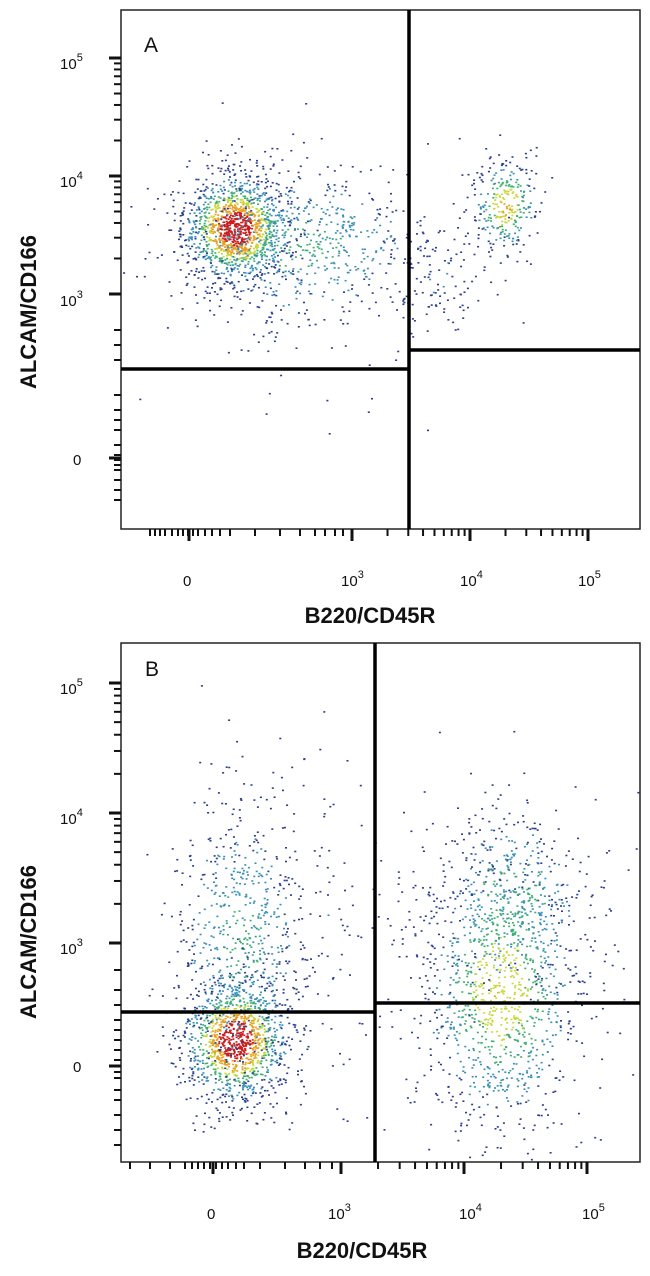 Image resolution: width=650 pixels, height=1276 pixels. What do you see at coordinates (352, 579) in the screenshot?
I see `panel-a-xtick-1e3: 103` at bounding box center [352, 579].